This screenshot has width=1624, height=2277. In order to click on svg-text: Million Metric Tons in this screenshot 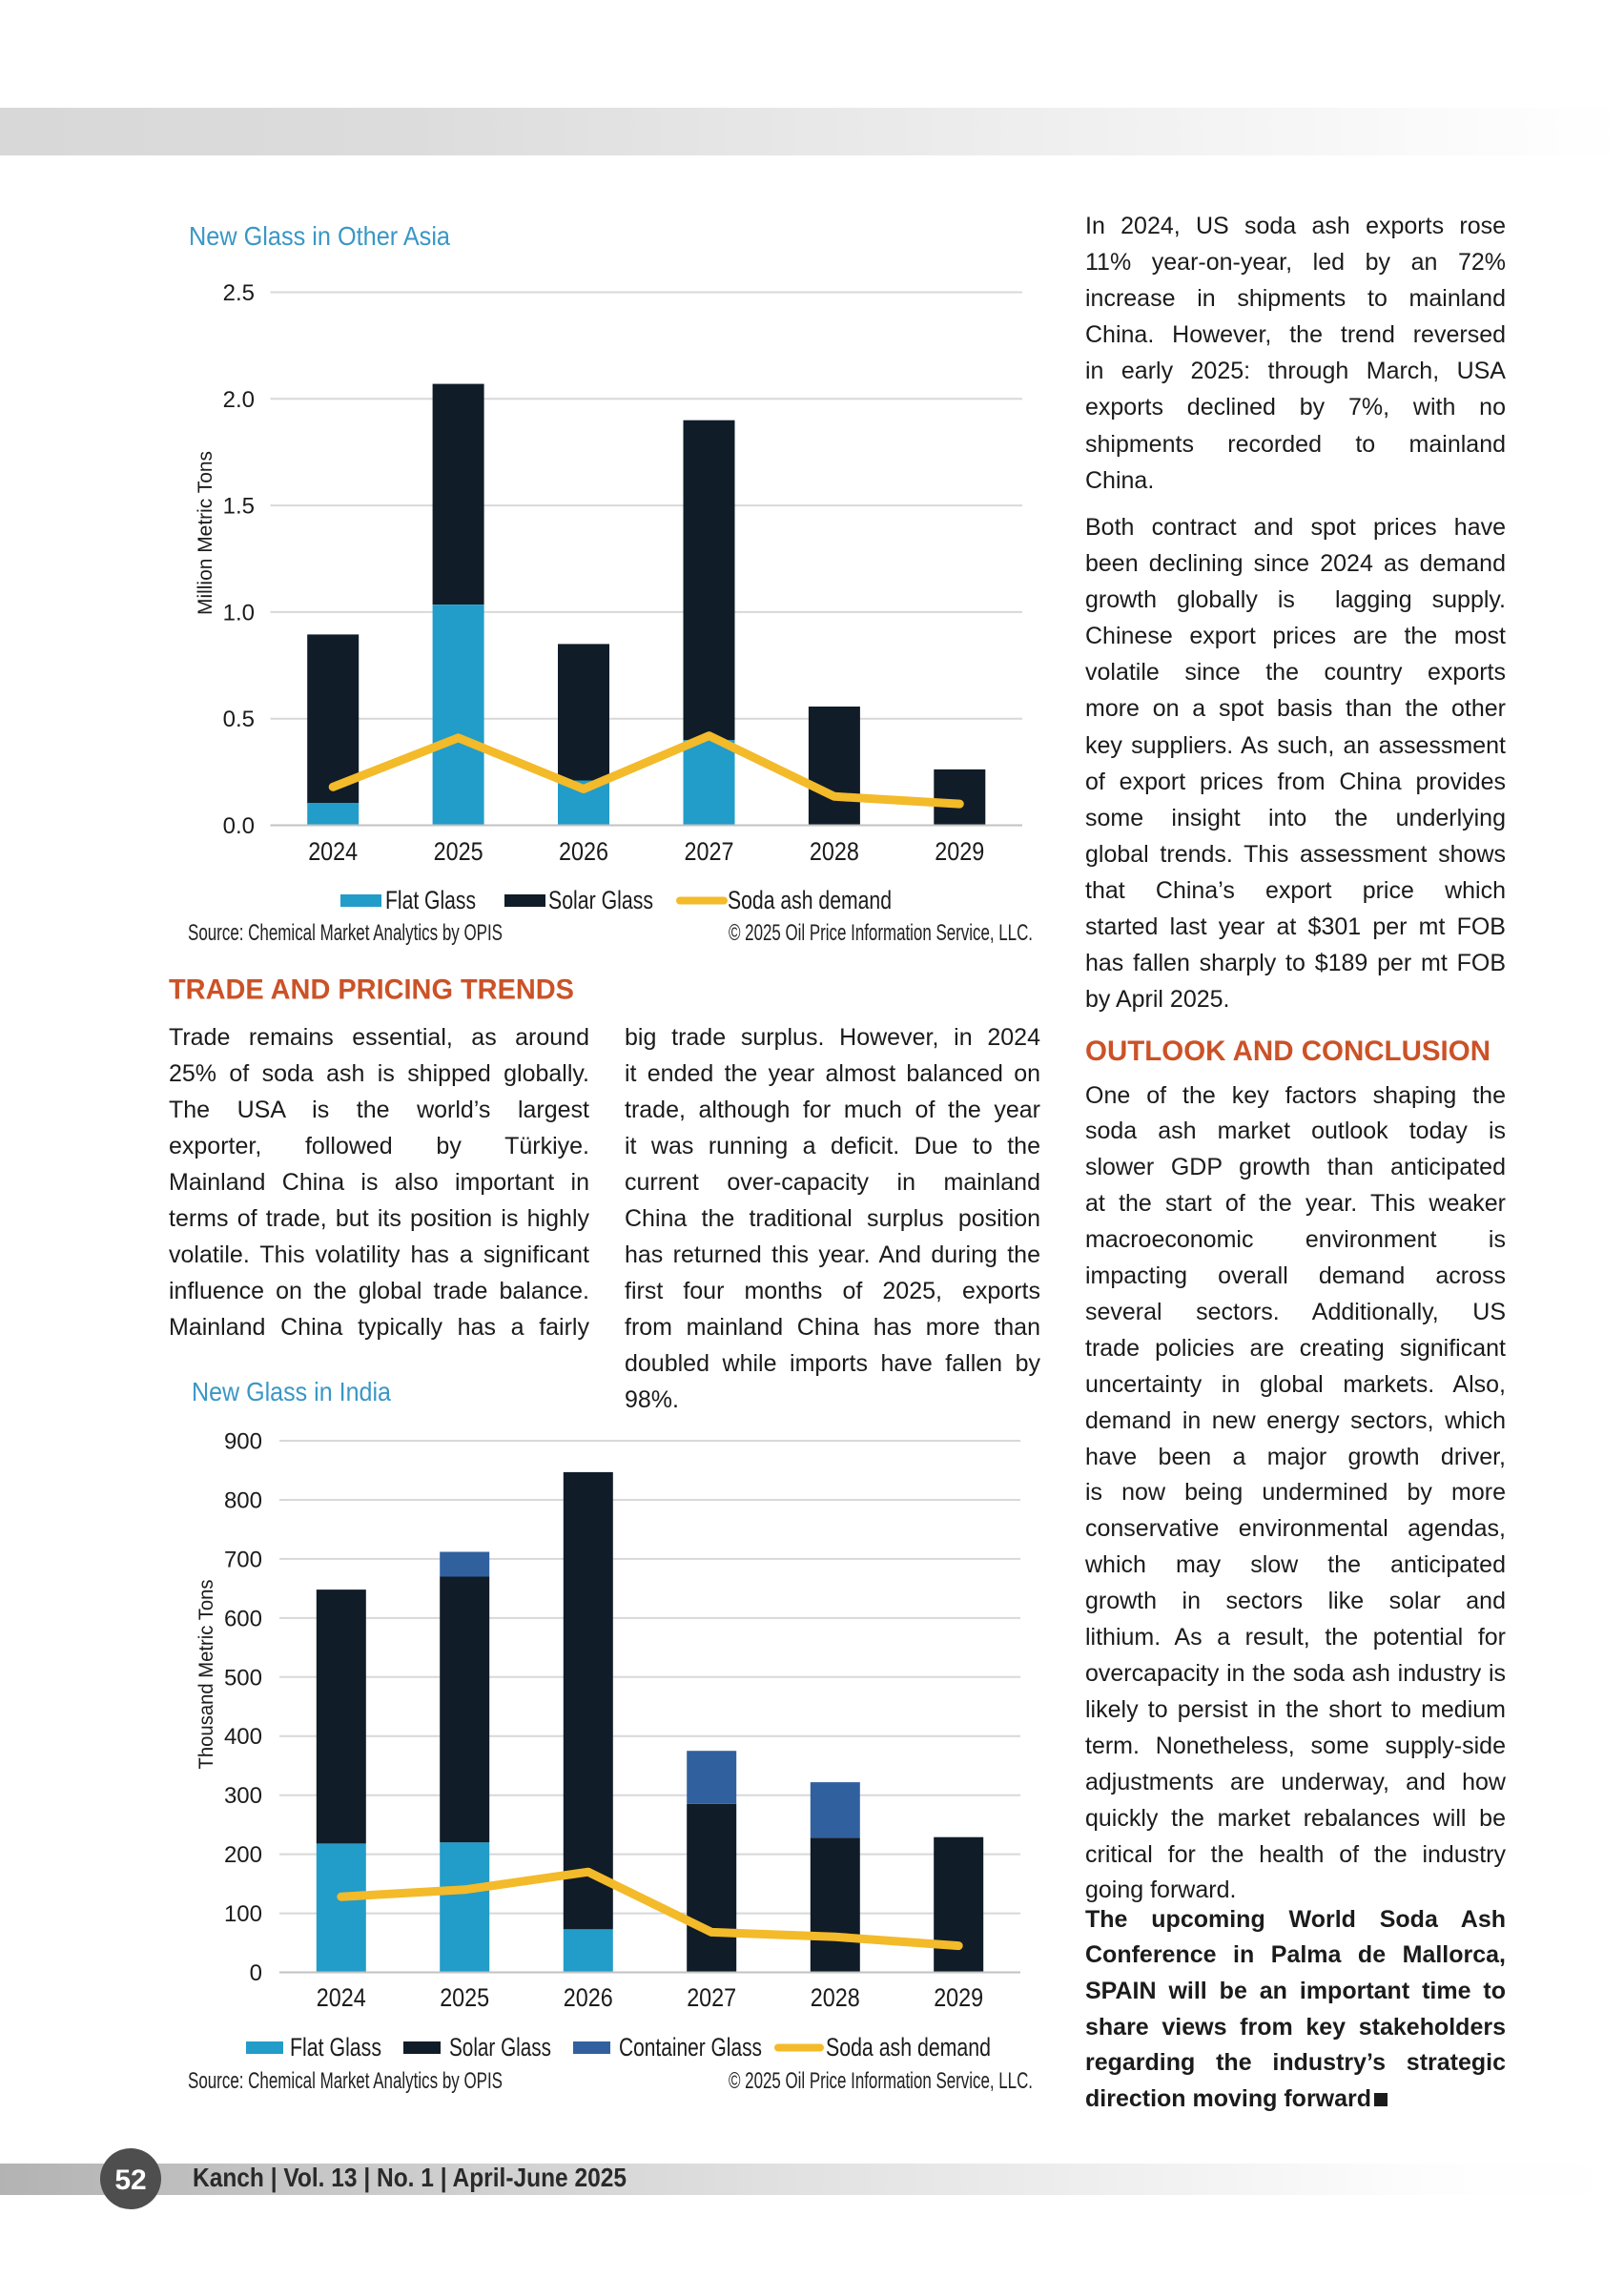, I will do `click(205, 533)`.